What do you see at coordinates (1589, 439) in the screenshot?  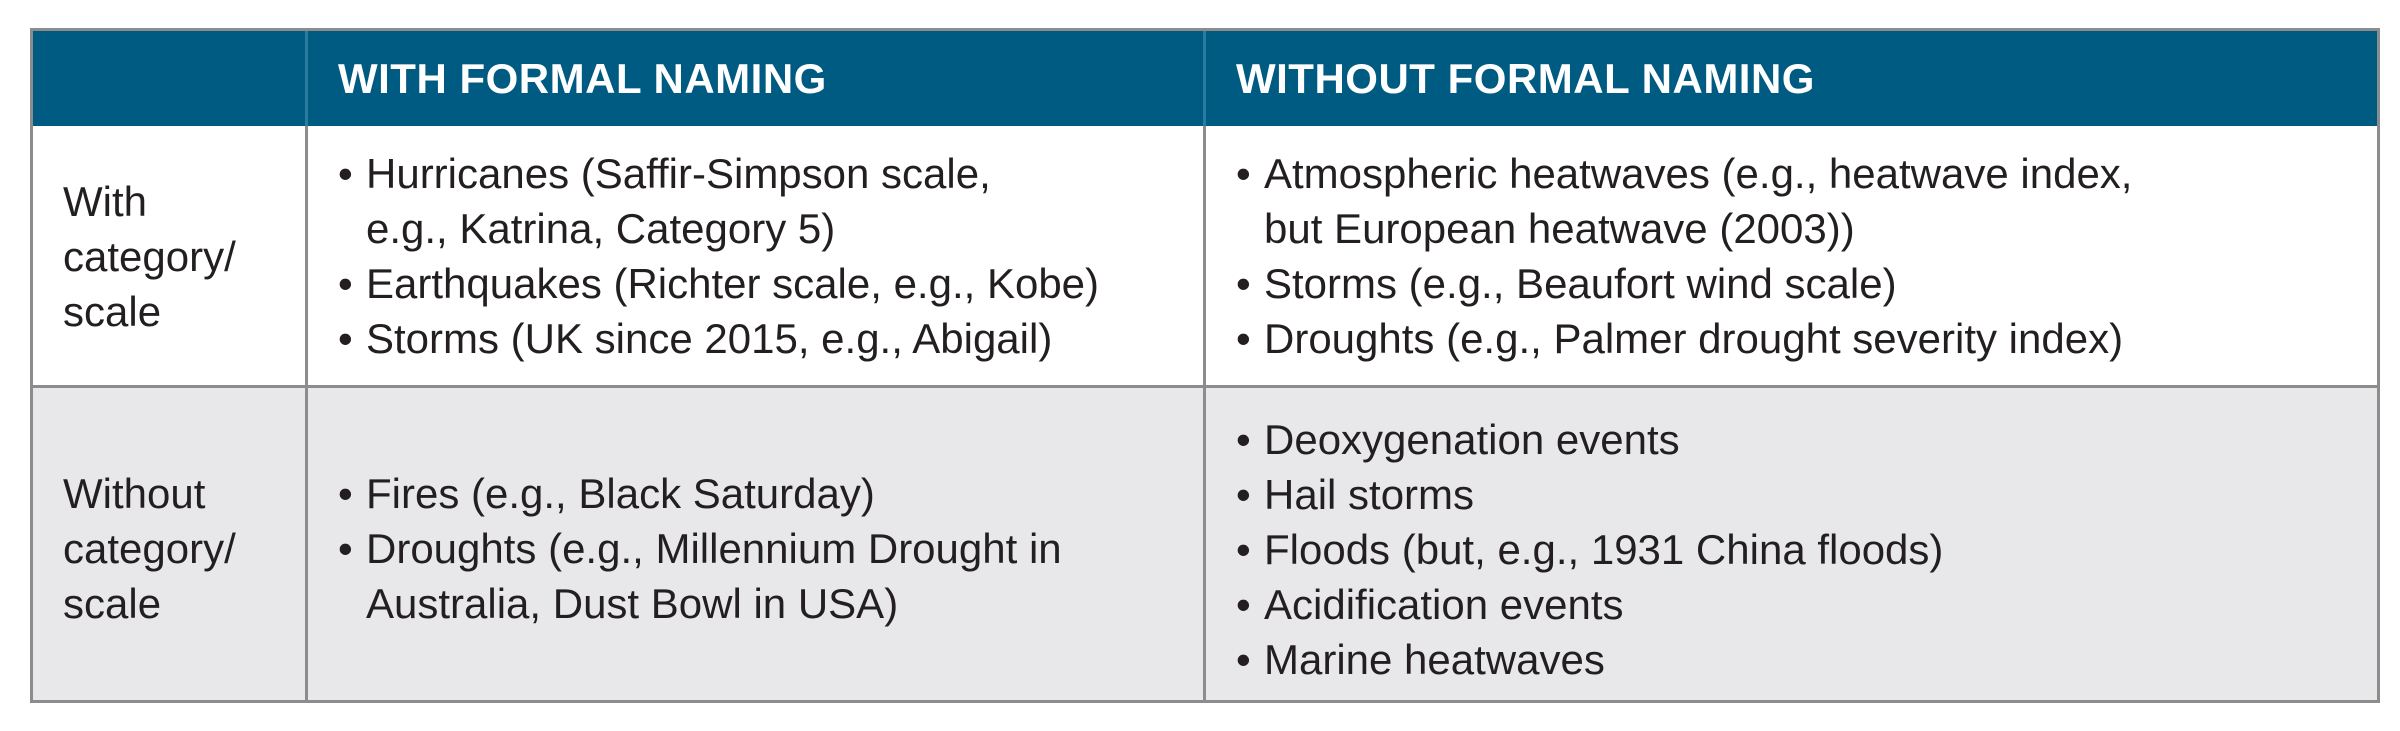 I see `list-item: Deoxygenation events` at bounding box center [1589, 439].